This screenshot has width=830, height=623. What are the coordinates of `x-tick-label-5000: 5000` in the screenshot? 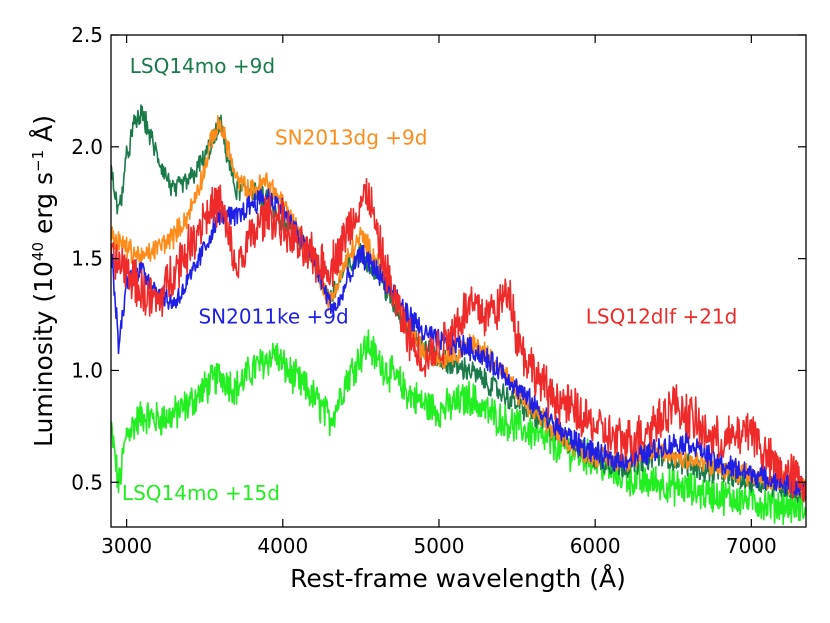 It's located at (439, 546).